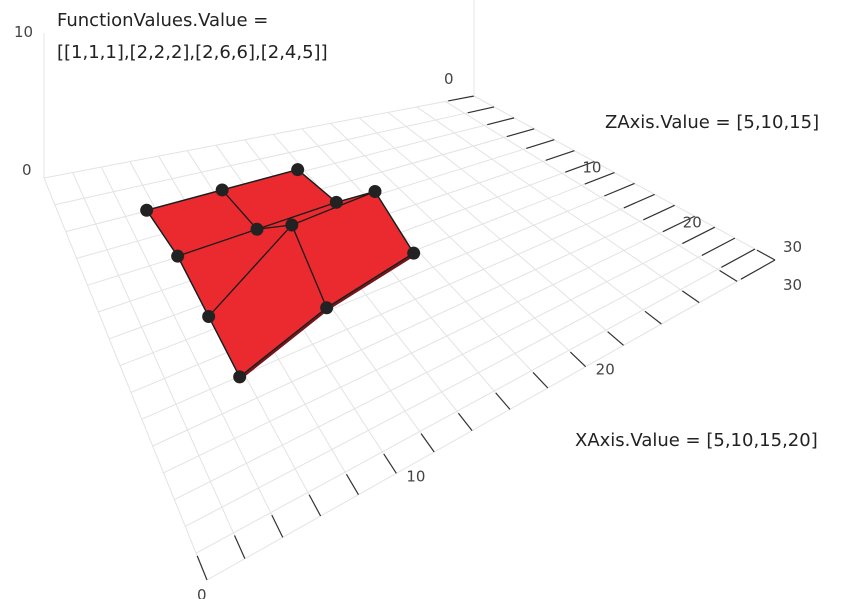 Image resolution: width=850 pixels, height=599 pixels. Describe the element at coordinates (23, 32) in the screenshot. I see `y-tick-label: 10` at that location.